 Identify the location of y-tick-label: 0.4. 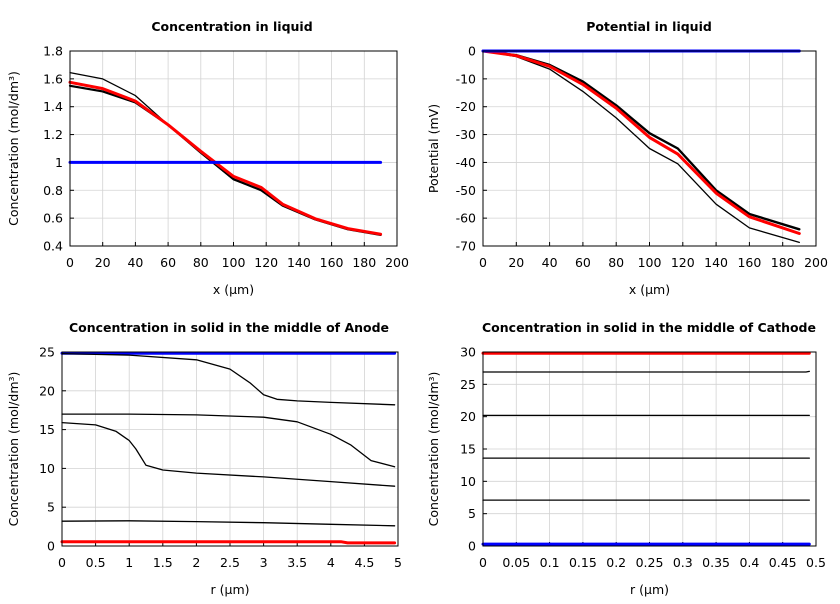
(53, 246).